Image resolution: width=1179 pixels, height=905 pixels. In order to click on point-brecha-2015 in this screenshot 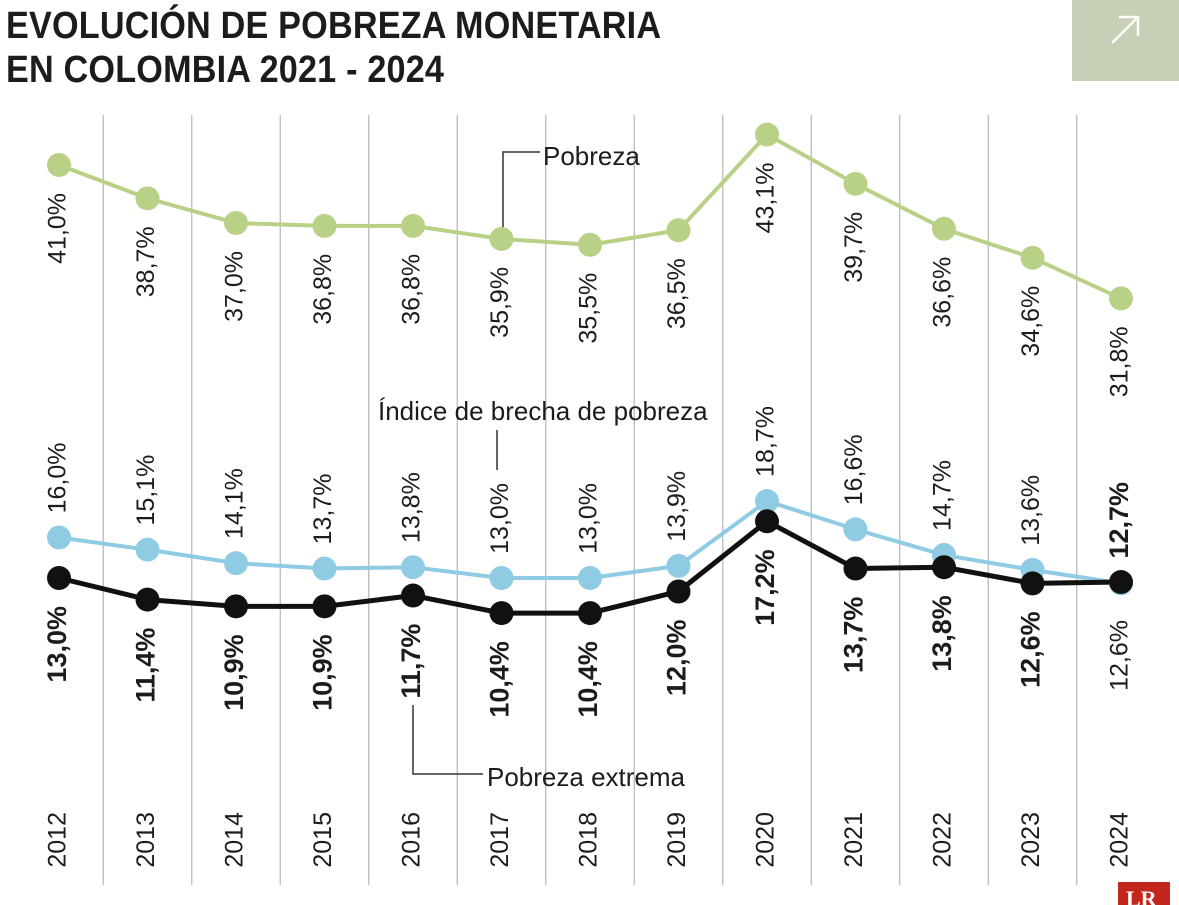, I will do `click(324, 568)`.